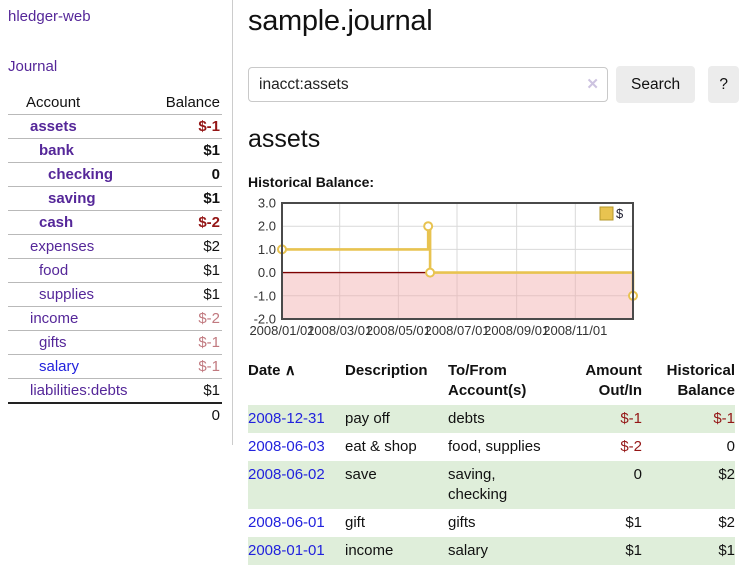  Describe the element at coordinates (339, 330) in the screenshot. I see `svg-text: 2008/03/01` at that location.